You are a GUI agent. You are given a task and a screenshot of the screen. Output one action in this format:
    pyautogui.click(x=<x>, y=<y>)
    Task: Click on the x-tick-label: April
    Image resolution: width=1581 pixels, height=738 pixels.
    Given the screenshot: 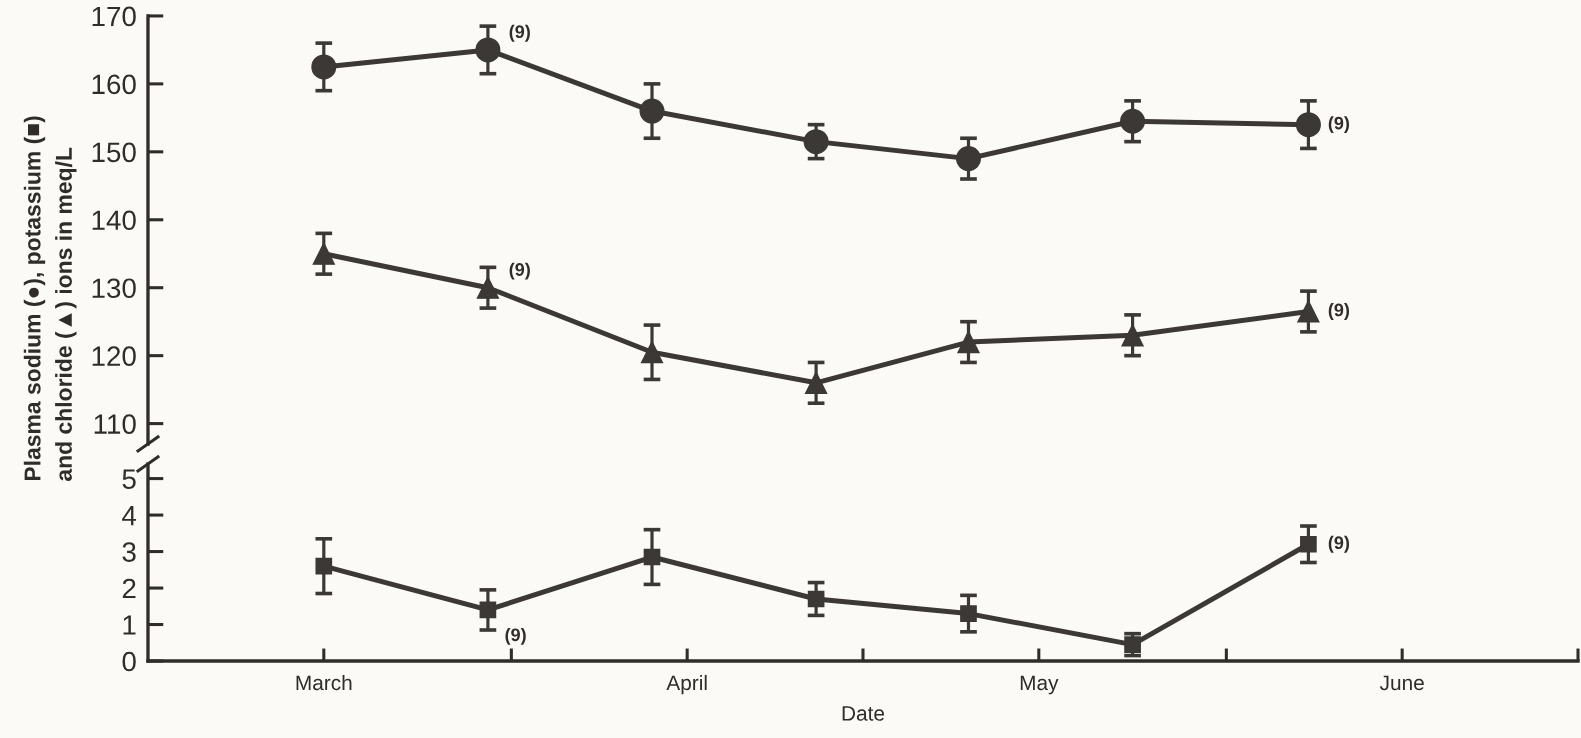 What is the action you would take?
    pyautogui.click(x=686, y=684)
    